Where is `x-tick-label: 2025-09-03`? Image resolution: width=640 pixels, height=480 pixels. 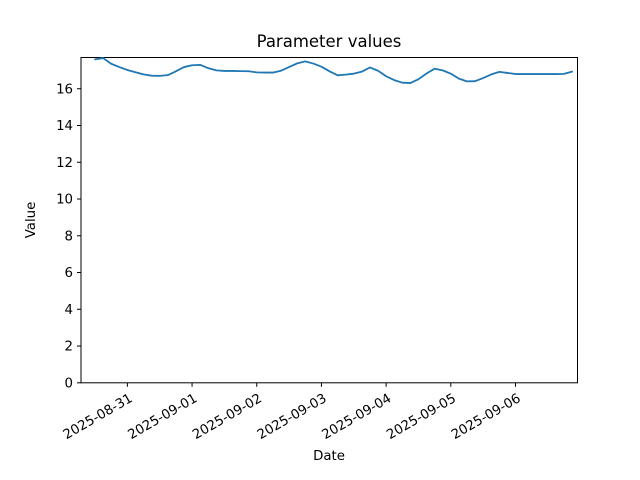
x-tick-label: 2025-09-03 is located at coordinates (292, 417).